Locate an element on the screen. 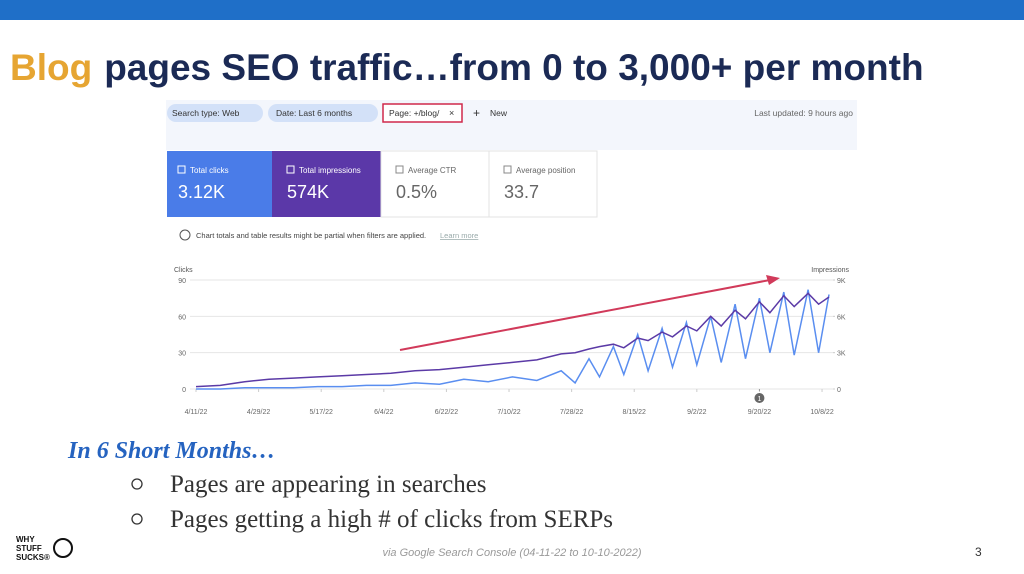 The width and height of the screenshot is (1024, 574). new-button: New is located at coordinates (499, 113).